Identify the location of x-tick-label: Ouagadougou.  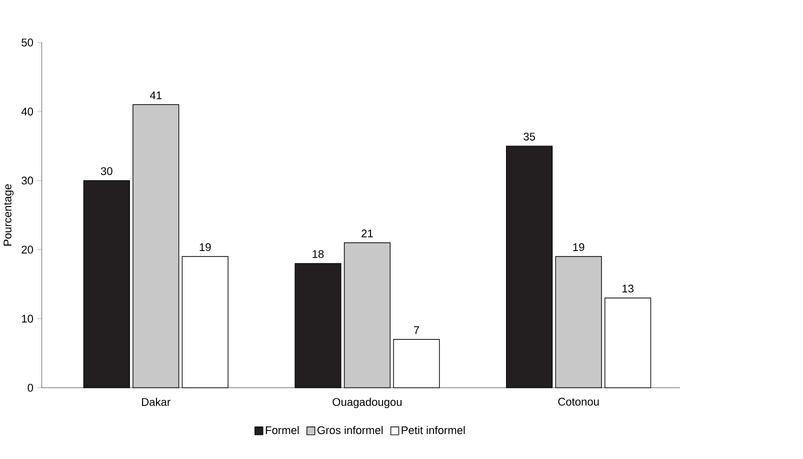
(367, 403).